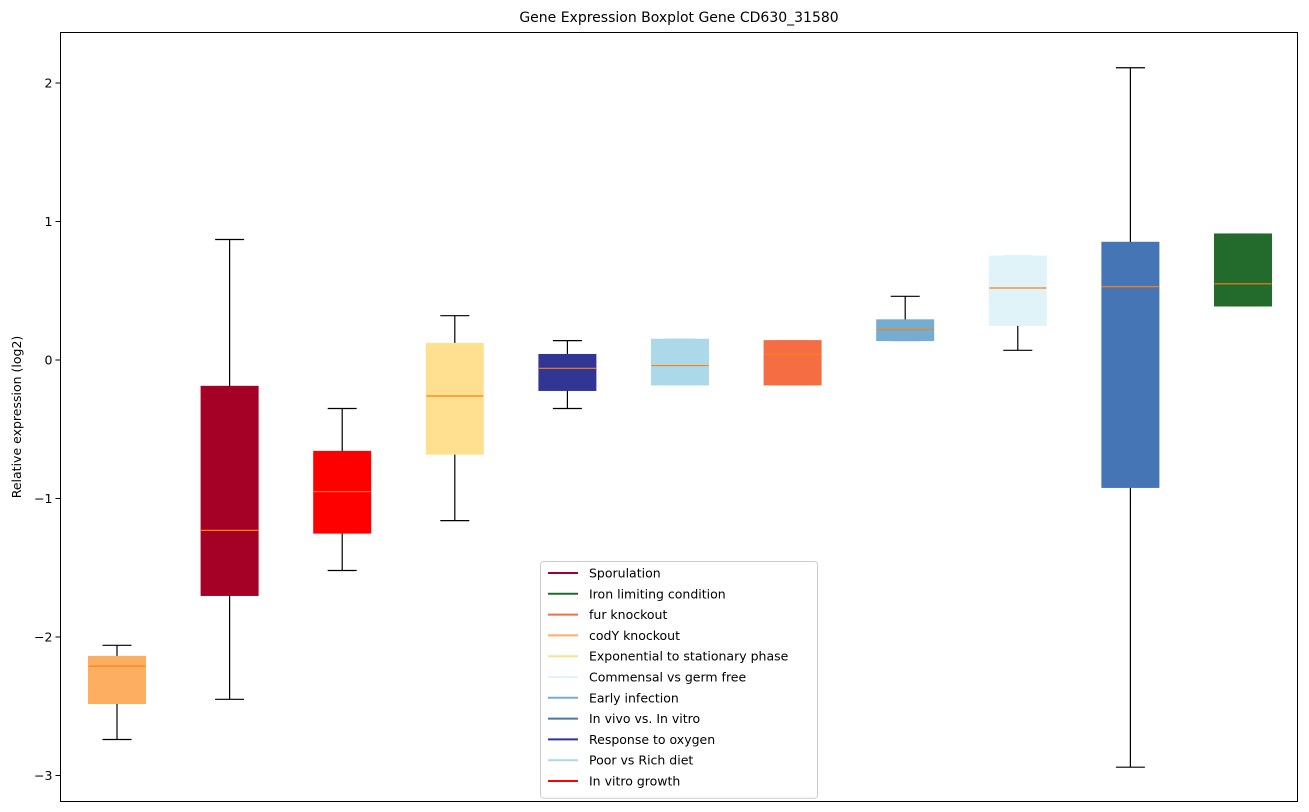 The height and width of the screenshot is (812, 1309). What do you see at coordinates (43, 637) in the screenshot?
I see `y-tick-label: −2` at bounding box center [43, 637].